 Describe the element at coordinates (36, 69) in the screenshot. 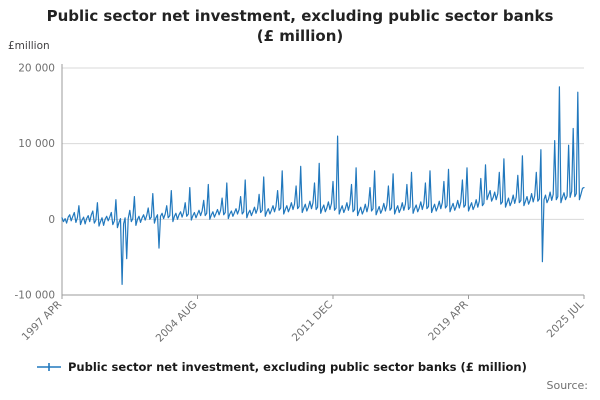

I see `y-tick-label: 20 000` at that location.